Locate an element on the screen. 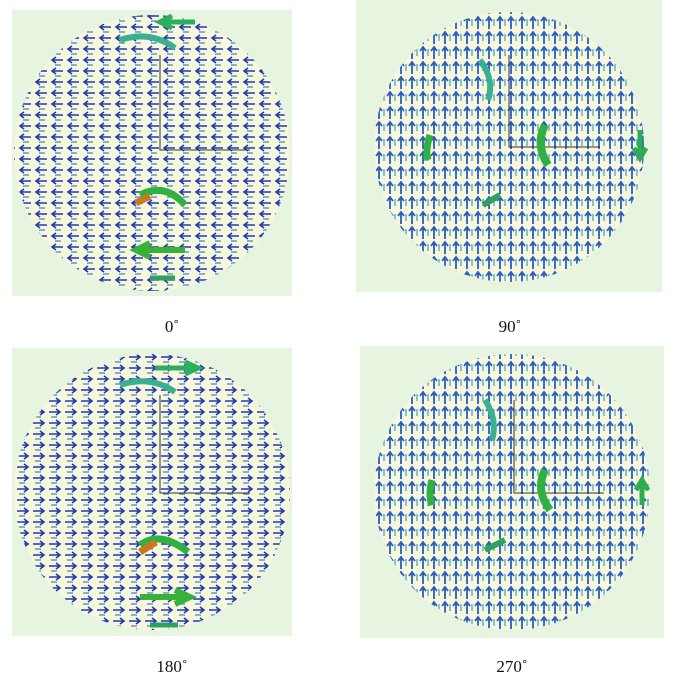 Image resolution: width=678 pixels, height=684 pixels. panel-label: 180˚ is located at coordinates (171, 666).